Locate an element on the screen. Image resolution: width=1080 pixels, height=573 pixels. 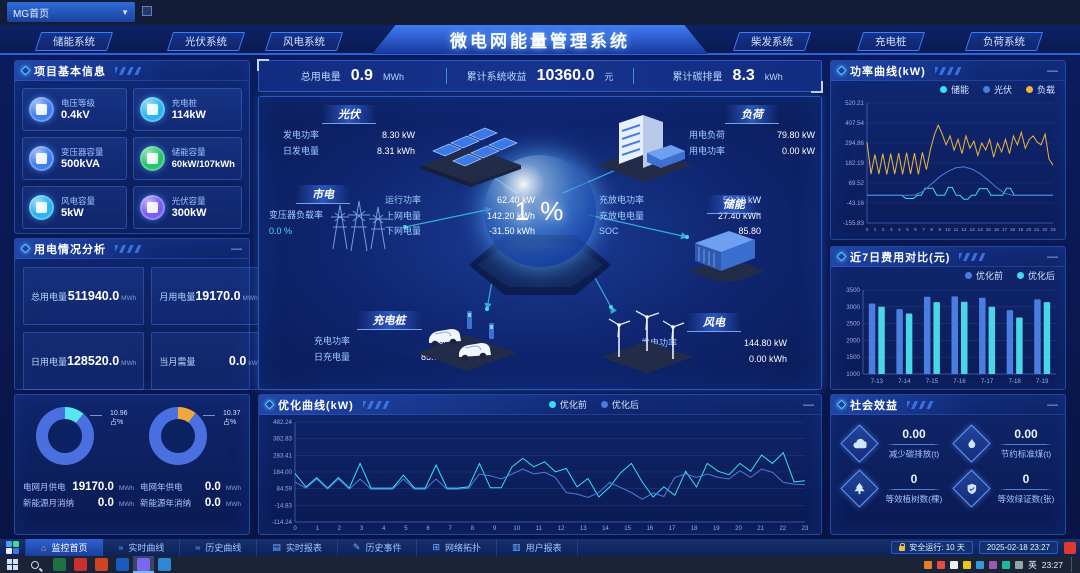
title-block: 微电网能量管理系统 is located at coordinates (540, 39).